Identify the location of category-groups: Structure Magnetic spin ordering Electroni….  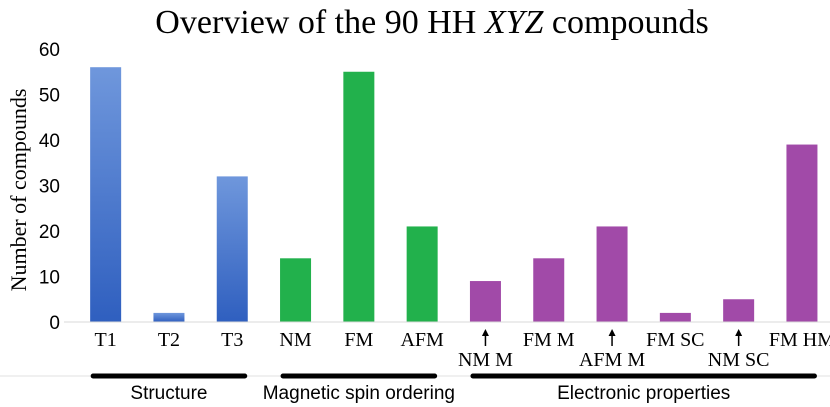
(453, 388).